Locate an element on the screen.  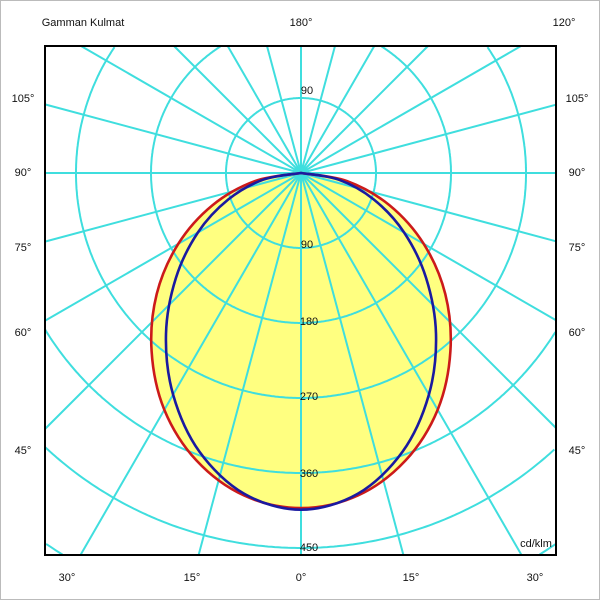
radial-tick-label: 180 is located at coordinates (309, 322).